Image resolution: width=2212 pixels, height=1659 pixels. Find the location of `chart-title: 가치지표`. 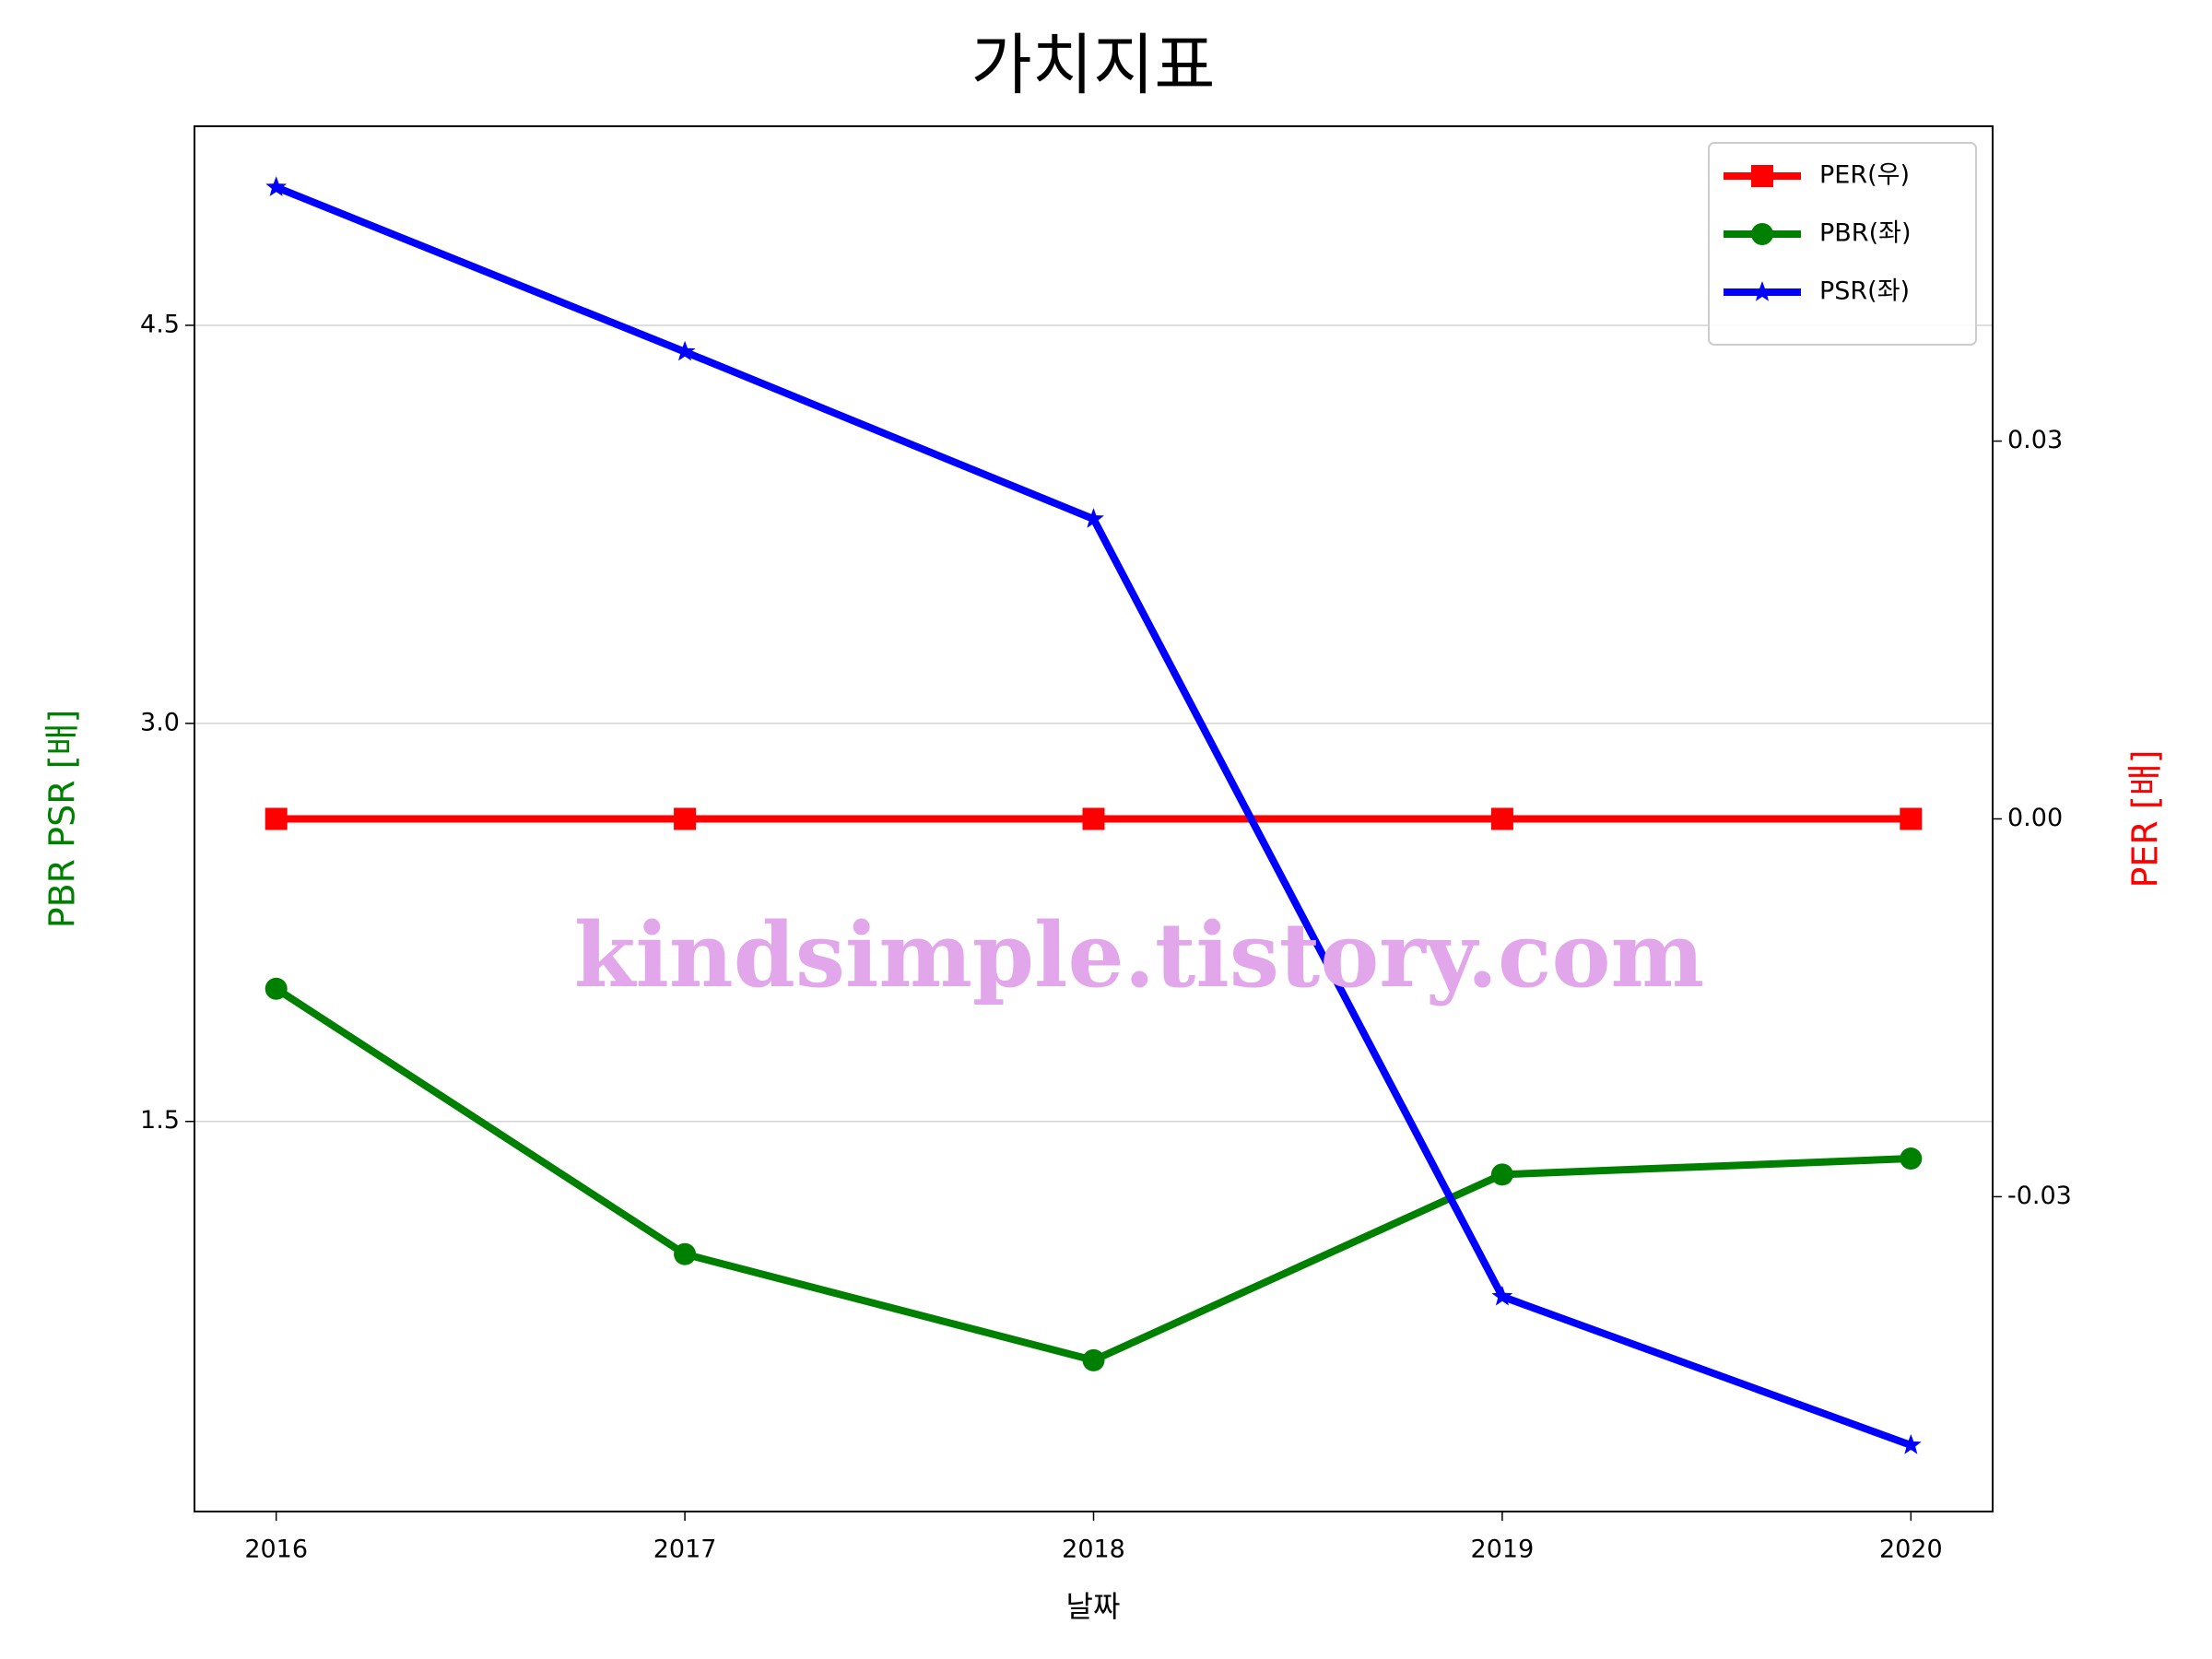

chart-title: 가치지표 is located at coordinates (1093, 65).